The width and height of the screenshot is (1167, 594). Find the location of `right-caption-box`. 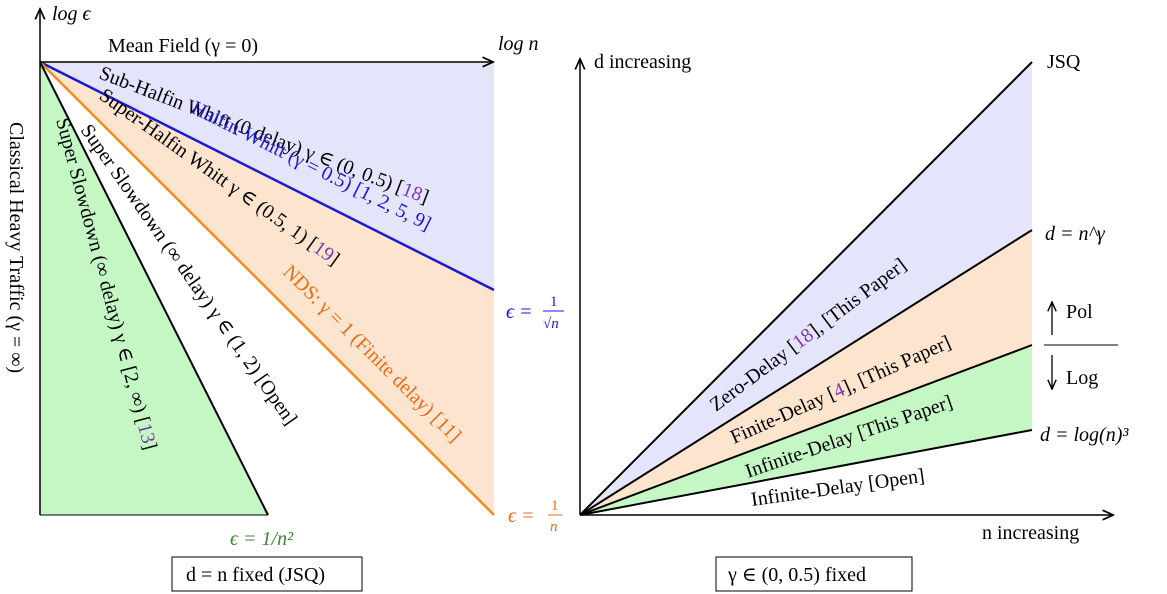

right-caption-box is located at coordinates (814, 574).